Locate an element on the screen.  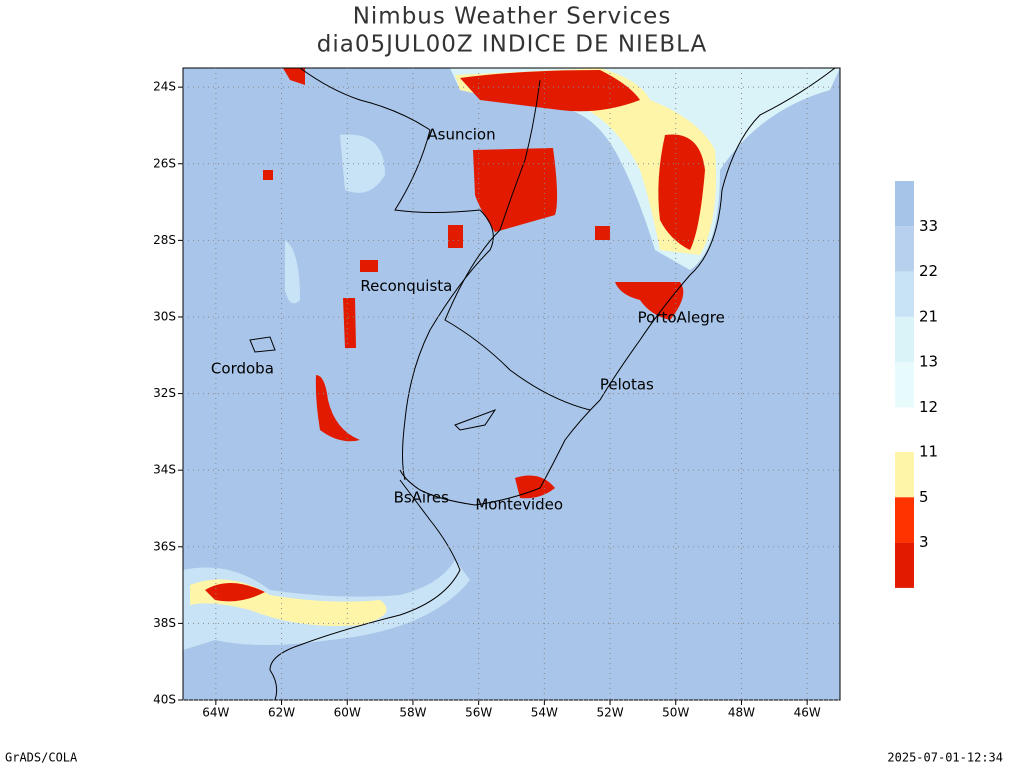
y-tick-label: 24S is located at coordinates (164, 87).